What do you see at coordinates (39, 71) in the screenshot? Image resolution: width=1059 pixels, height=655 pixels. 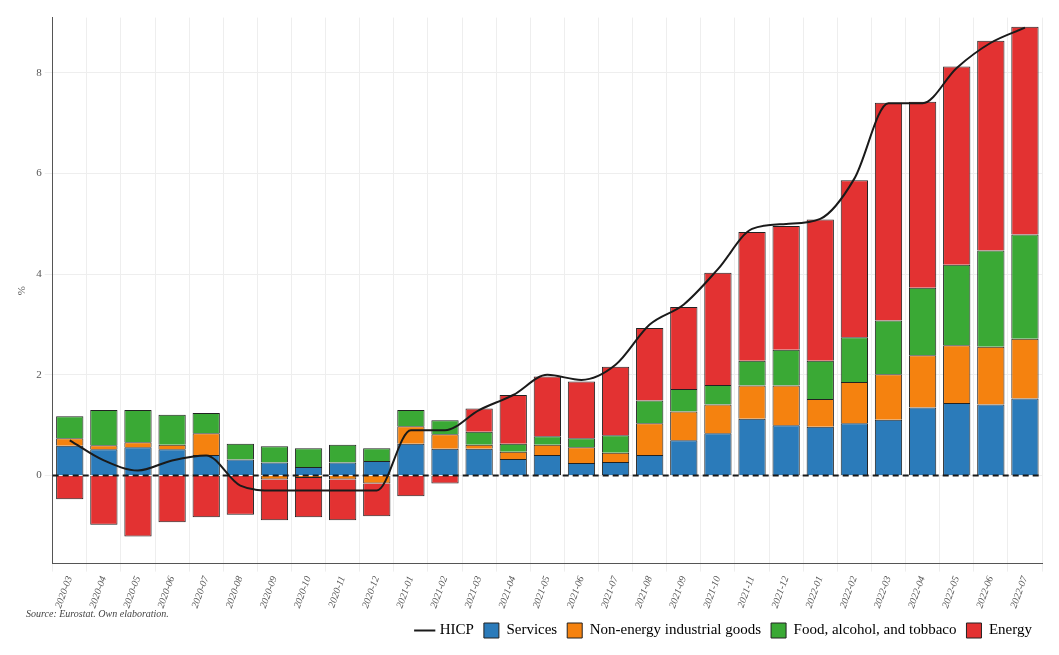 I see `y-tick-label: 8` at bounding box center [39, 71].